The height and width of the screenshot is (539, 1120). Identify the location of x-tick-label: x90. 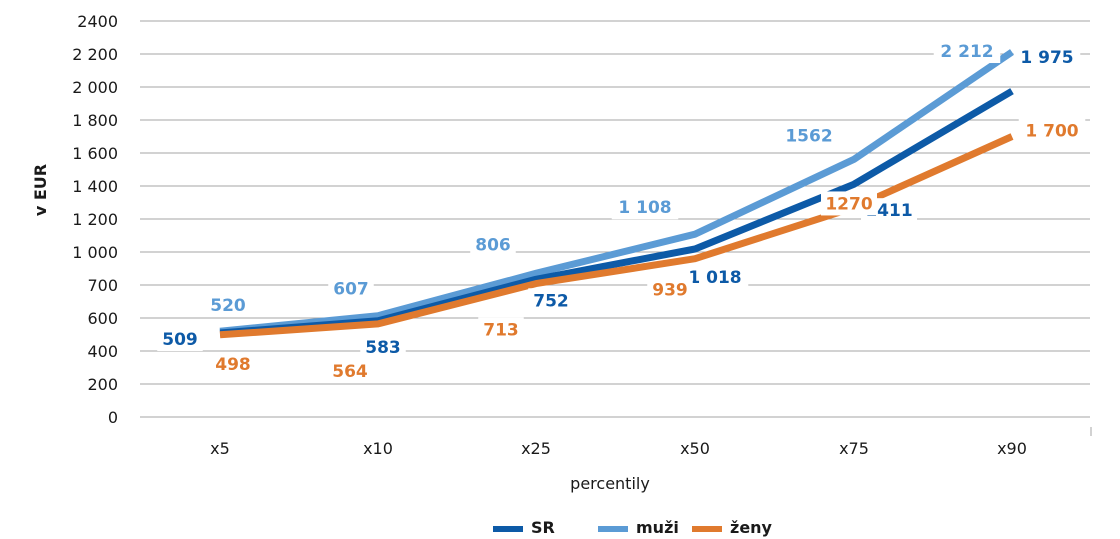
(1012, 448).